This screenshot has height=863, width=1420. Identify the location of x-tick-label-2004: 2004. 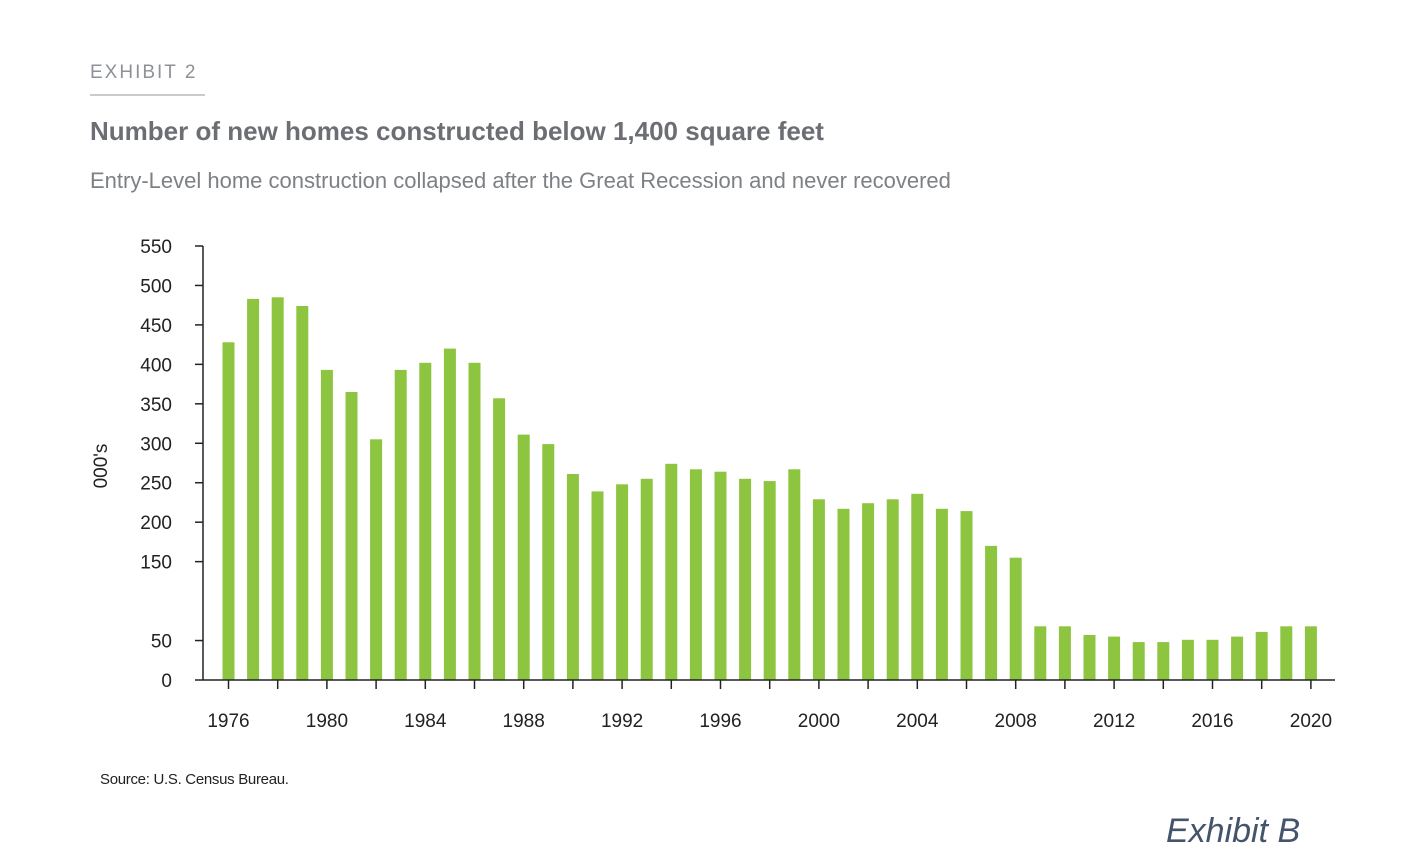
(917, 721).